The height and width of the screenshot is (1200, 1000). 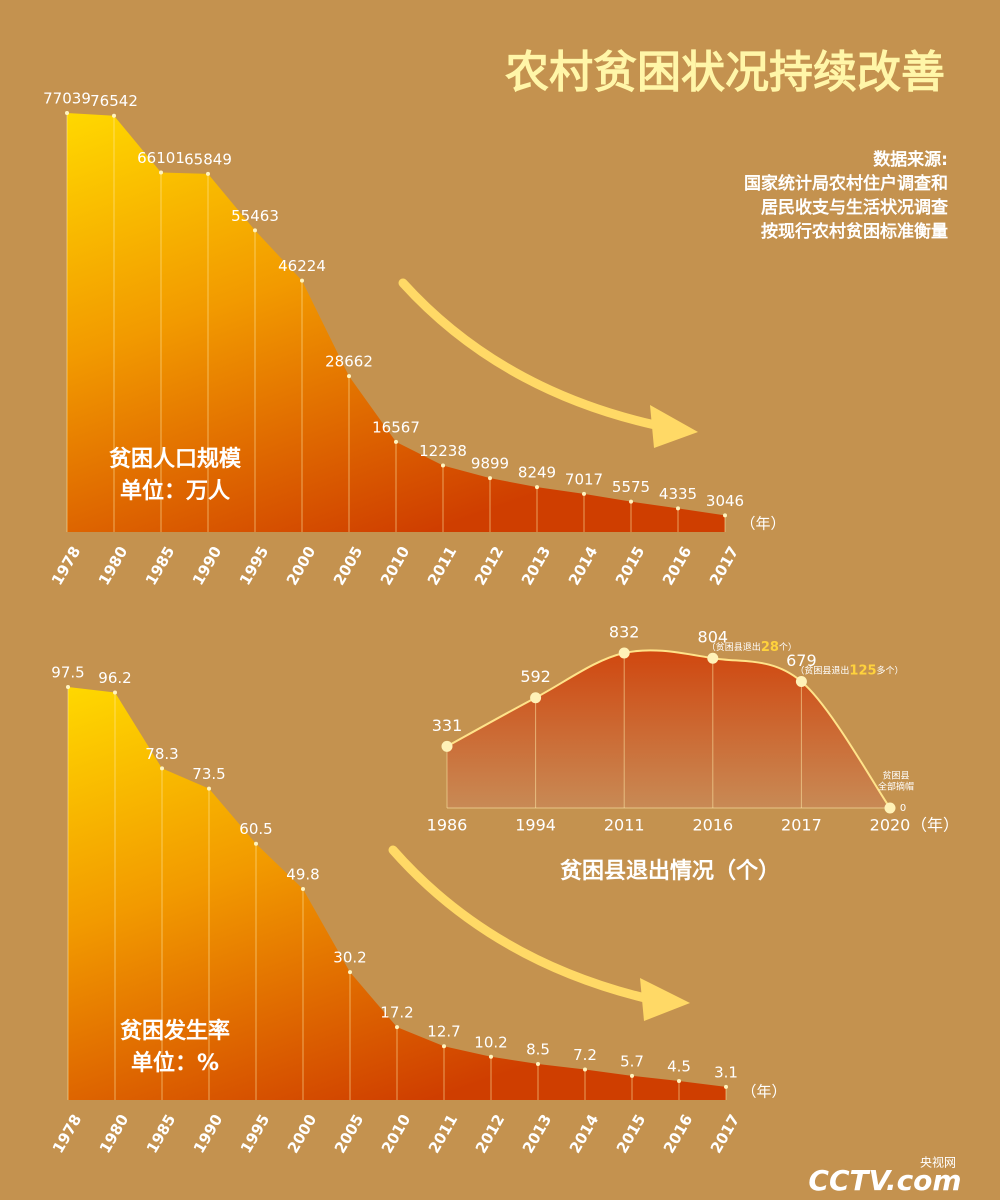 What do you see at coordinates (161, 158) in the screenshot?
I see `value-label: 66101` at bounding box center [161, 158].